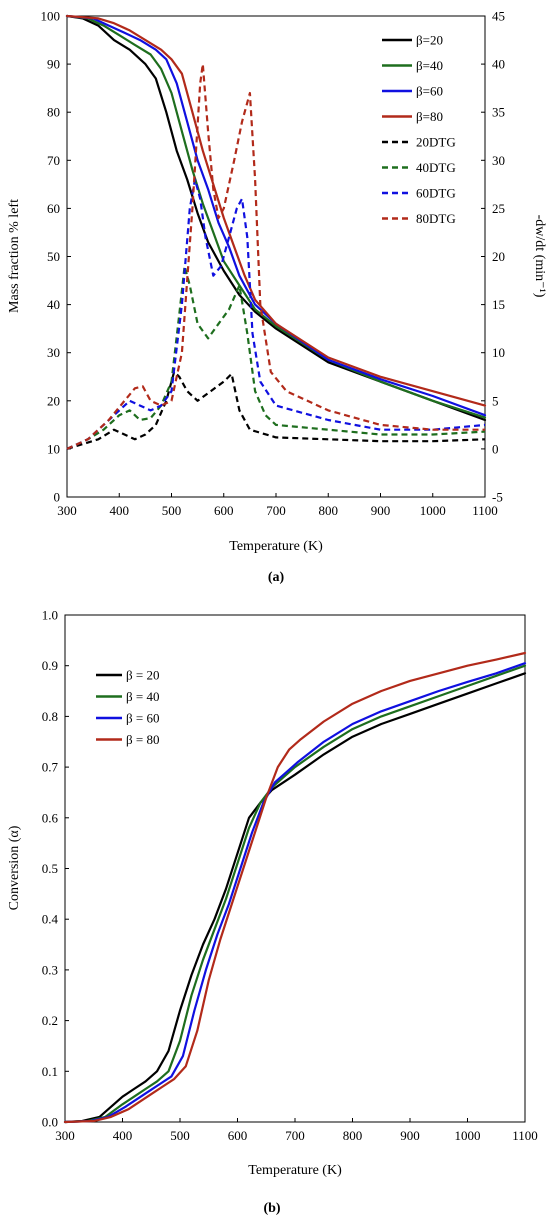 This screenshot has width=550, height=1222. I want to click on panel-b-y-tick-label: 0.5, so click(50, 868).